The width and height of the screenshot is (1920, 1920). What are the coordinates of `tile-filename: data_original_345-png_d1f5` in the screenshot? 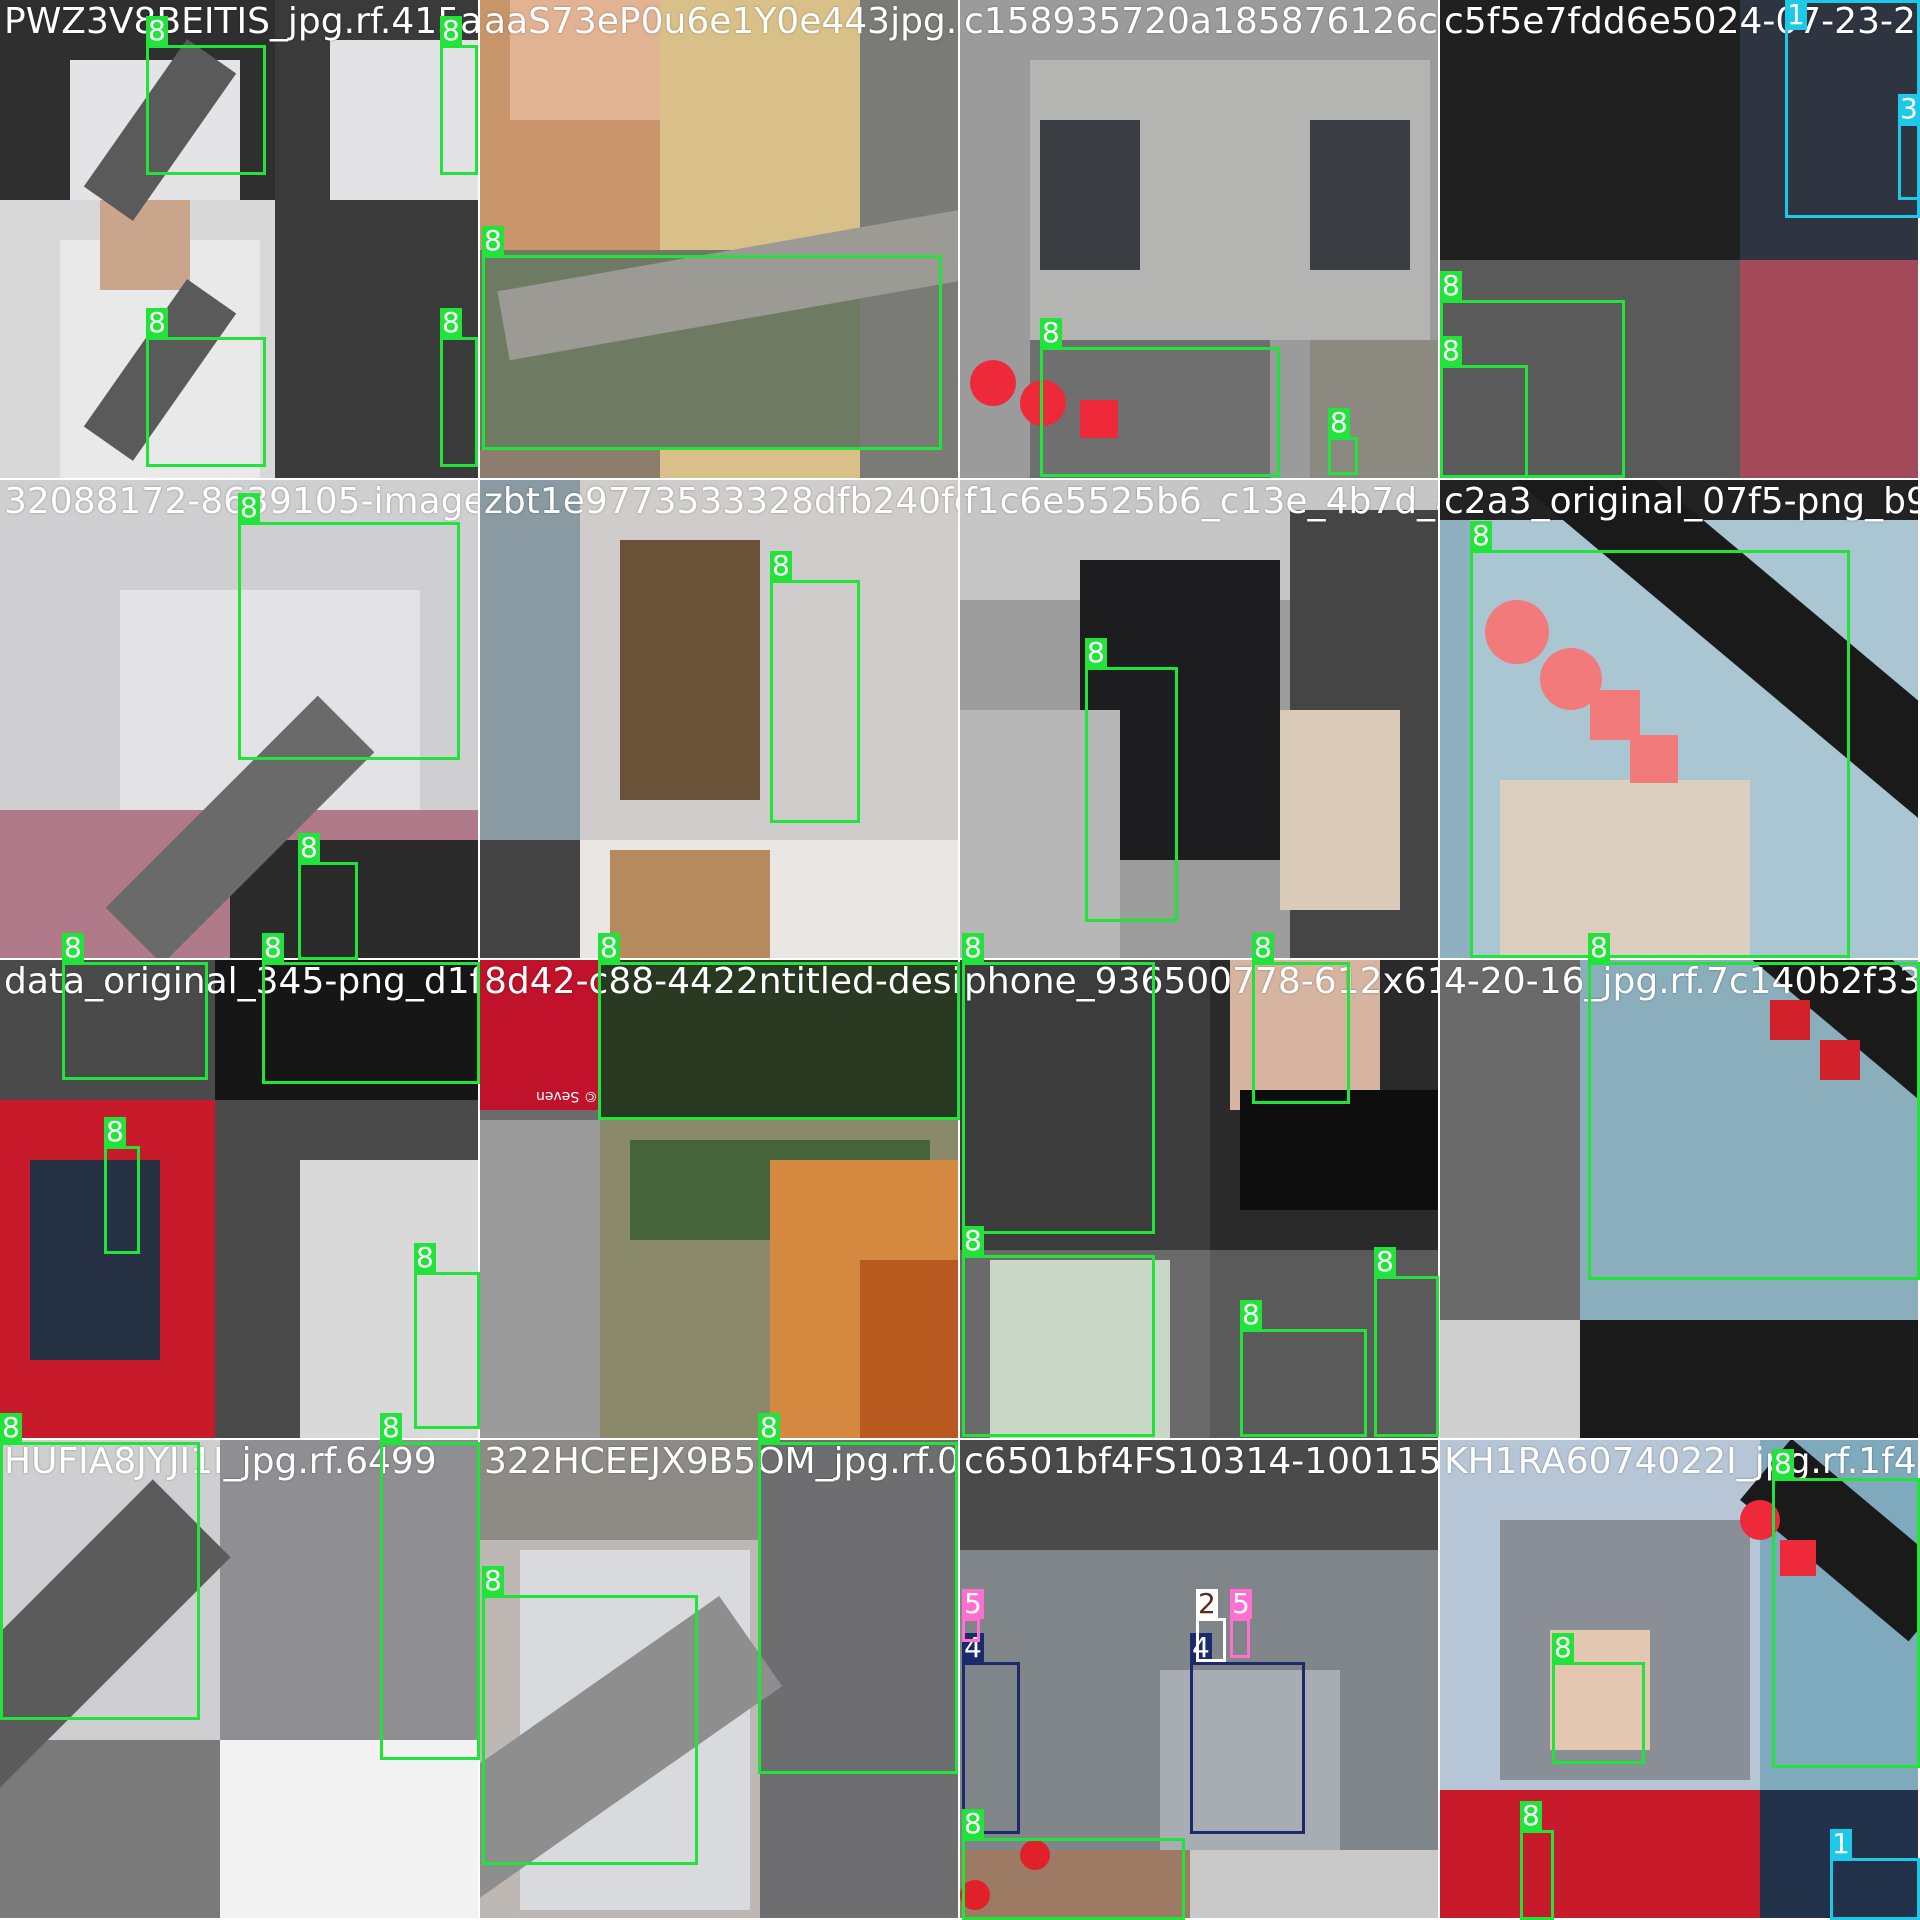 It's located at (241, 981).